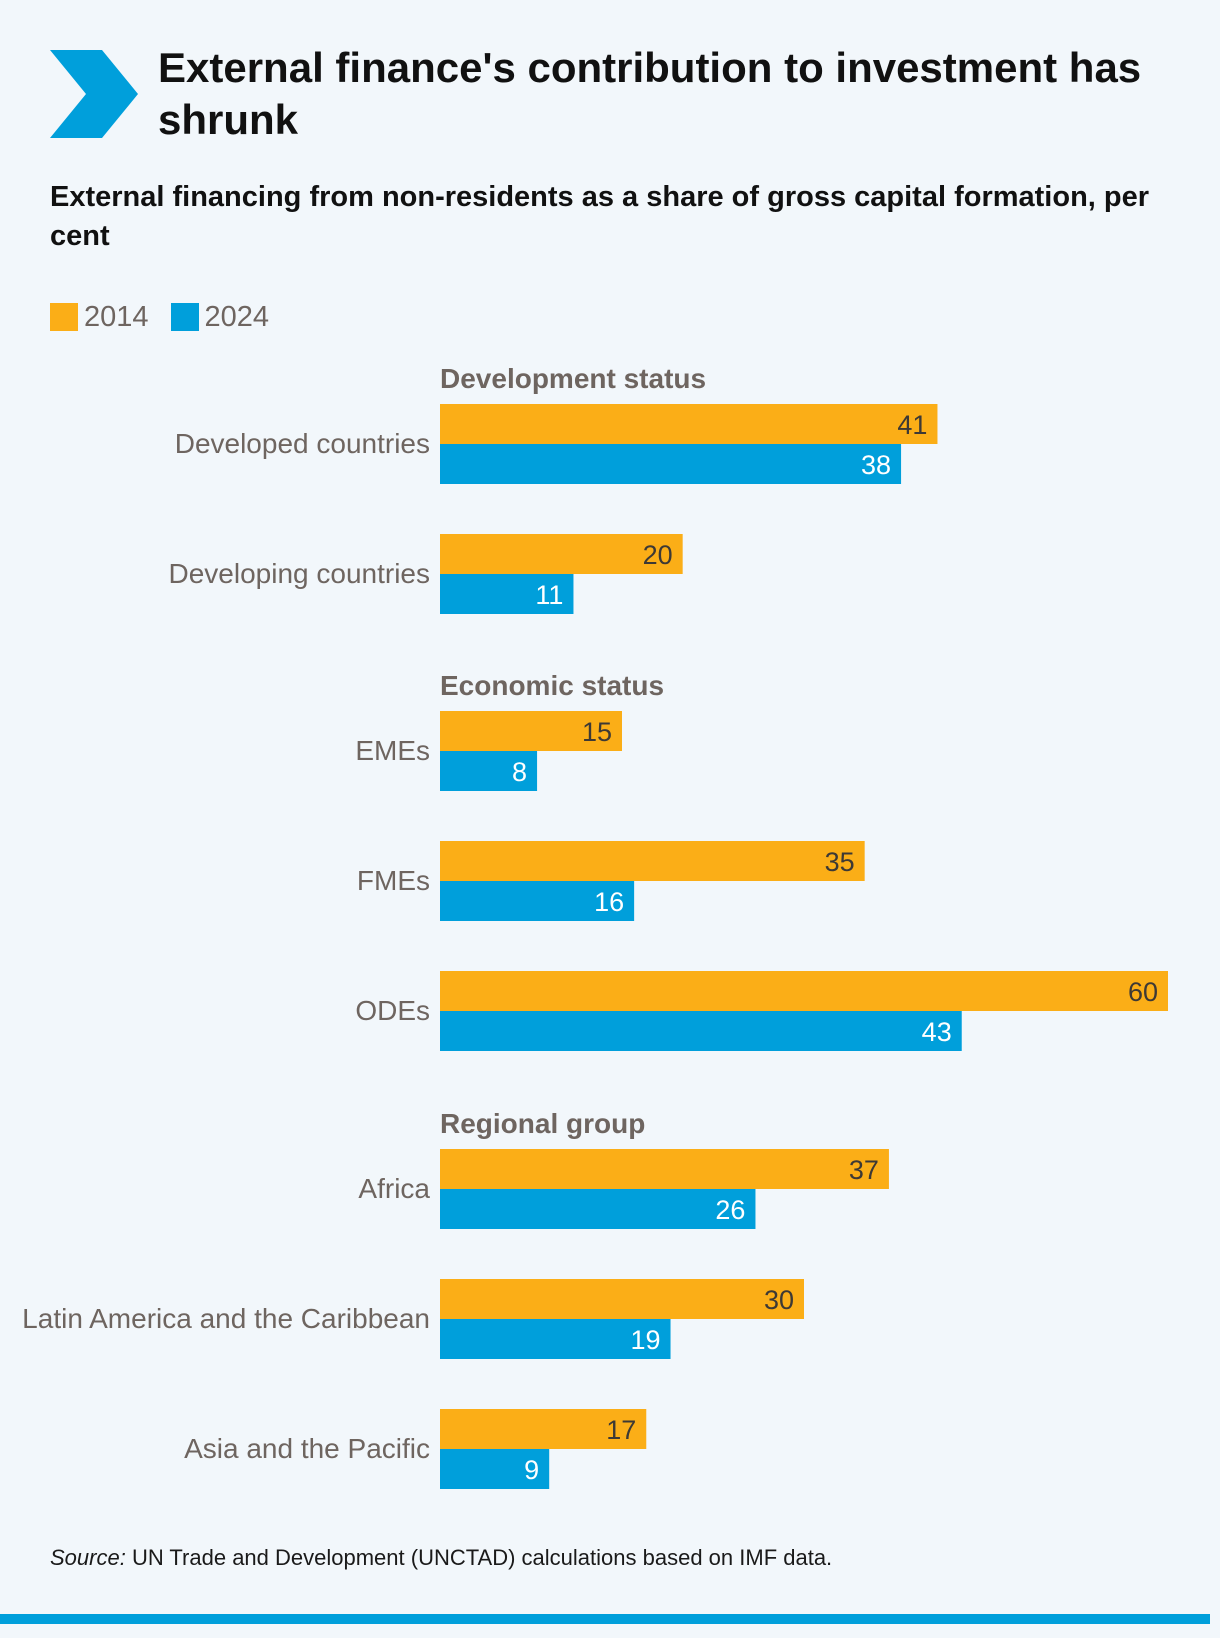  I want to click on data-label-2024: 9, so click(531, 1470).